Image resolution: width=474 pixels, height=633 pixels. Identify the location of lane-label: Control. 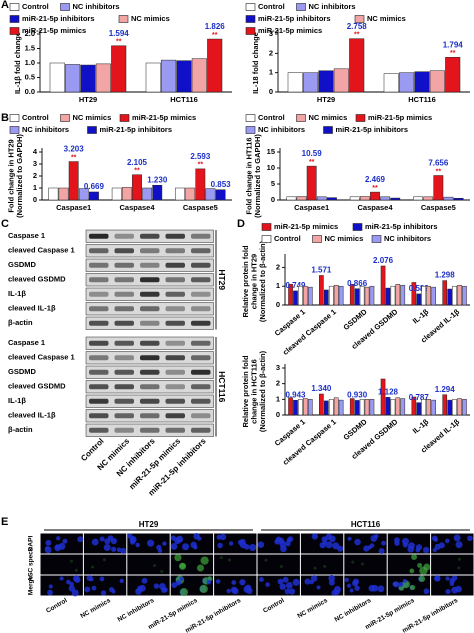
(57, 606).